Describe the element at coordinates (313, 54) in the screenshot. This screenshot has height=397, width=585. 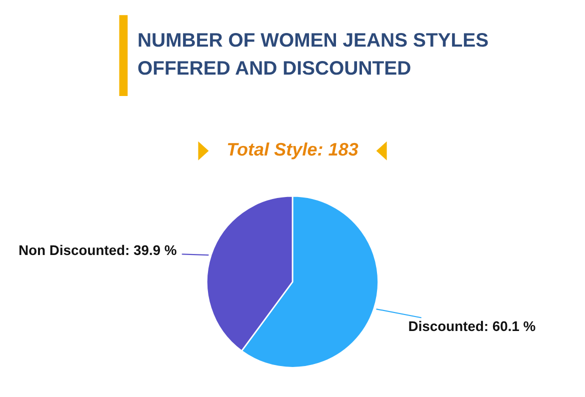
I see `chart-title: NUMBER OF WOMEN JEANS STYLES OFFERED AND DISCOUNTED` at that location.